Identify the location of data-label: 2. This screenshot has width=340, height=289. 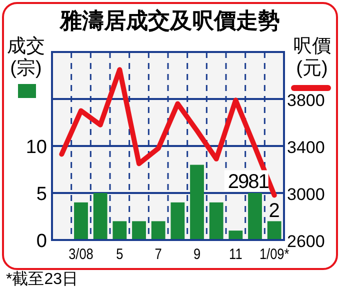
(274, 211).